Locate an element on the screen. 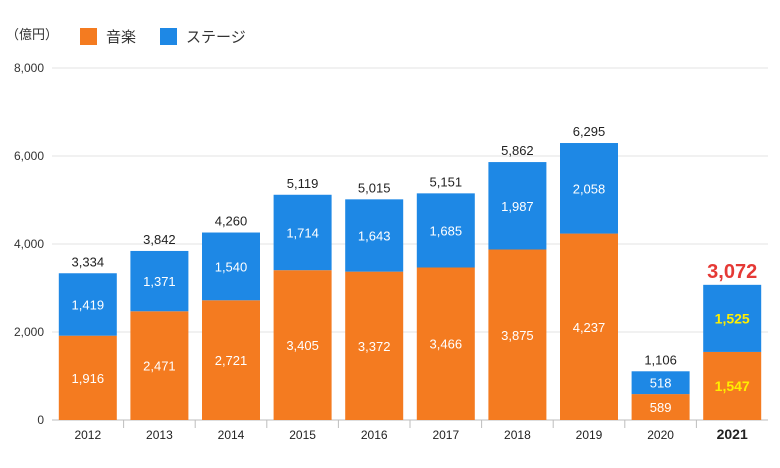  bar-stage-2021 is located at coordinates (732, 318).